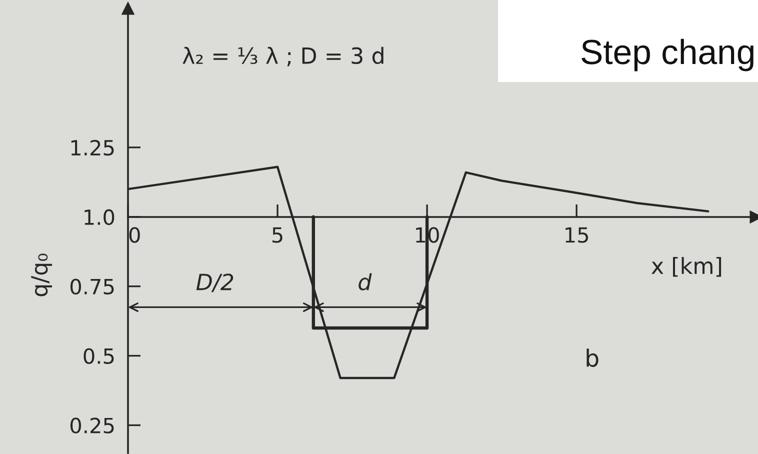 This screenshot has width=758, height=454. I want to click on y-tick-label: 1.25, so click(92, 148).